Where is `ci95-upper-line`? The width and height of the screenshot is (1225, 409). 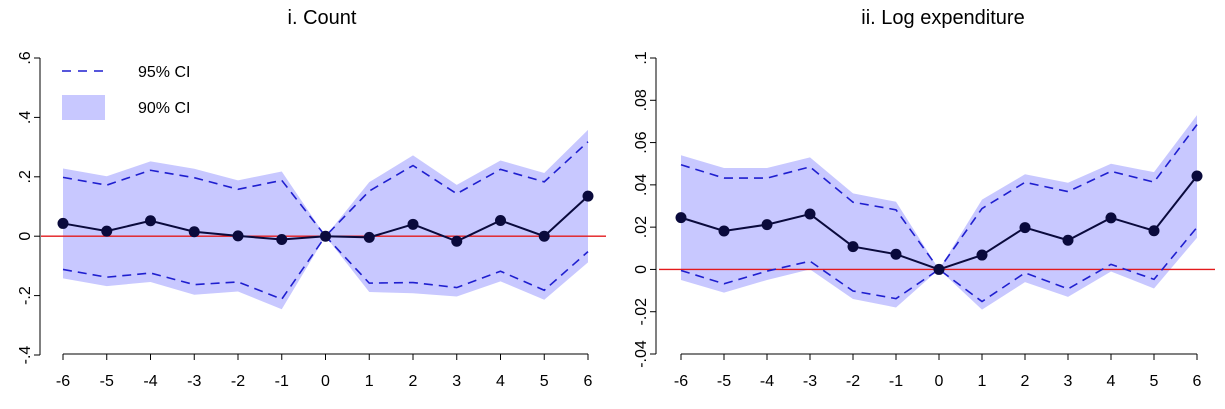 ci95-upper-line is located at coordinates (325, 189).